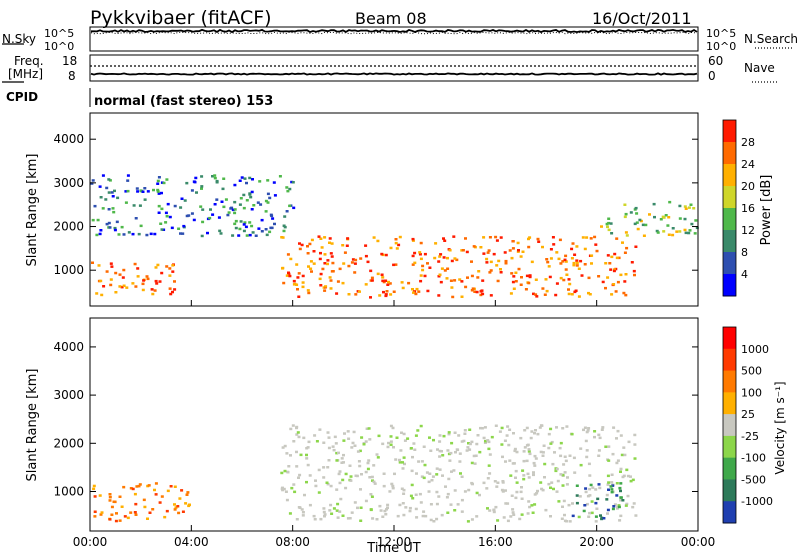 The image size is (800, 558). I want to click on power-colorbar-tick-2: 20, so click(748, 186).